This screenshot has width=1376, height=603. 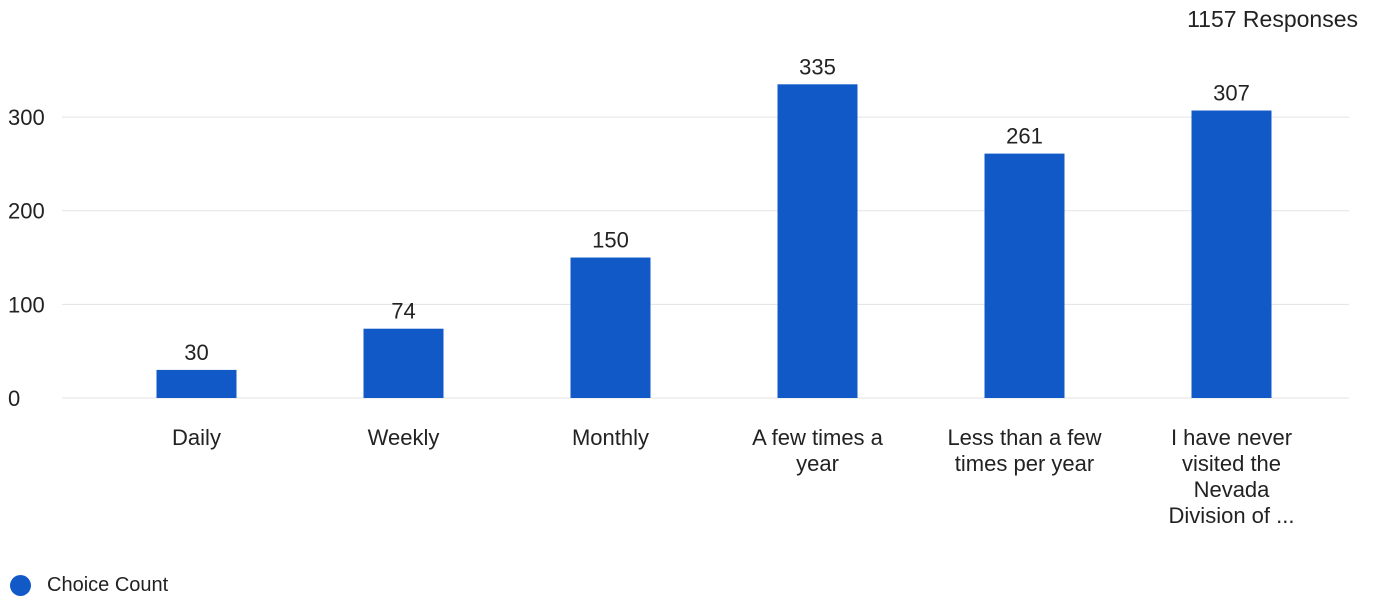 What do you see at coordinates (196, 352) in the screenshot?
I see `data-label: 30` at bounding box center [196, 352].